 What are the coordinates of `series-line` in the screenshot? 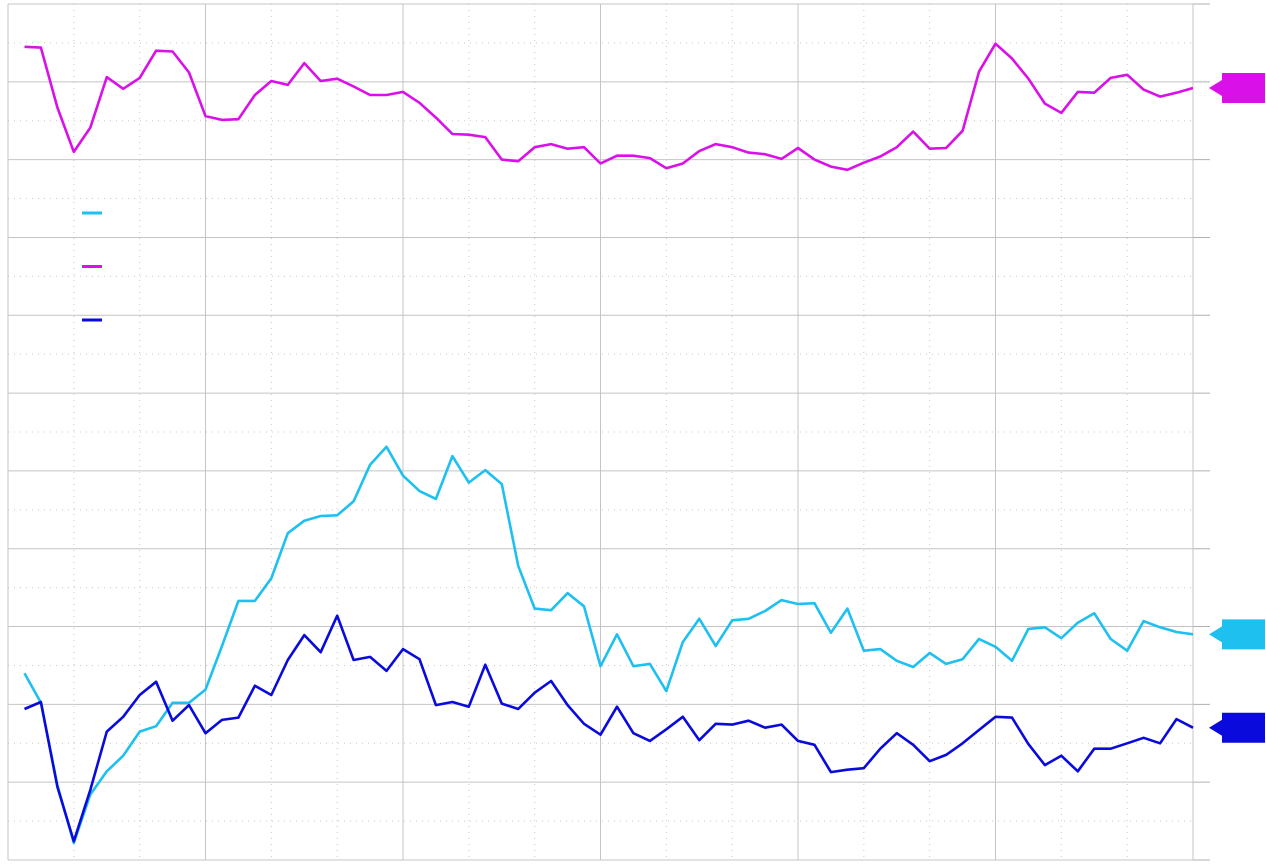 It's located at (609, 107).